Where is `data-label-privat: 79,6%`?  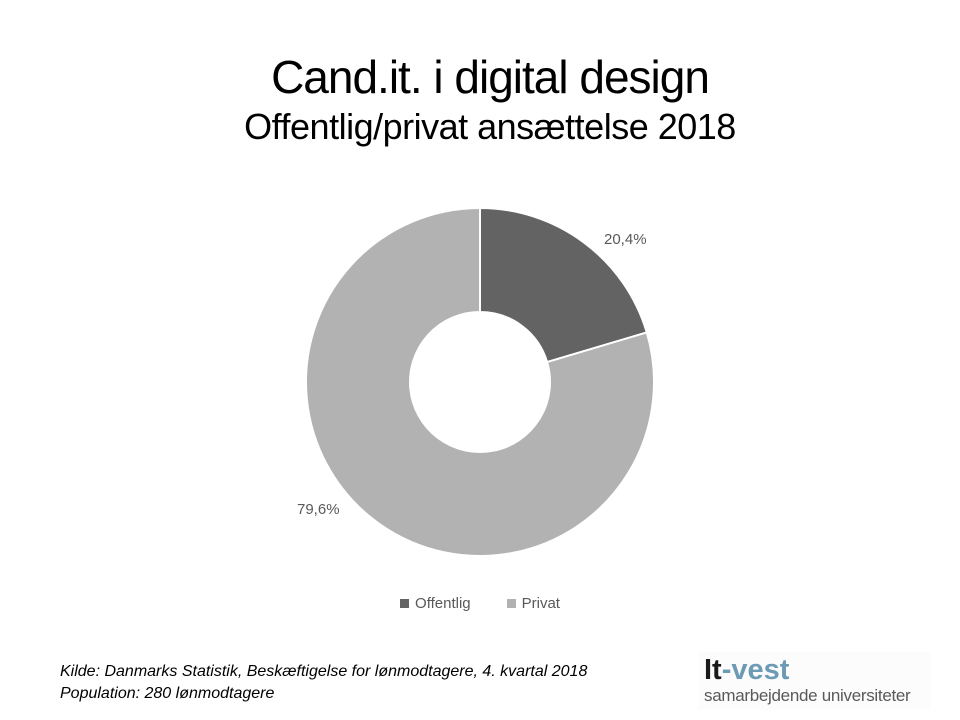
data-label-privat: 79,6% is located at coordinates (318, 509).